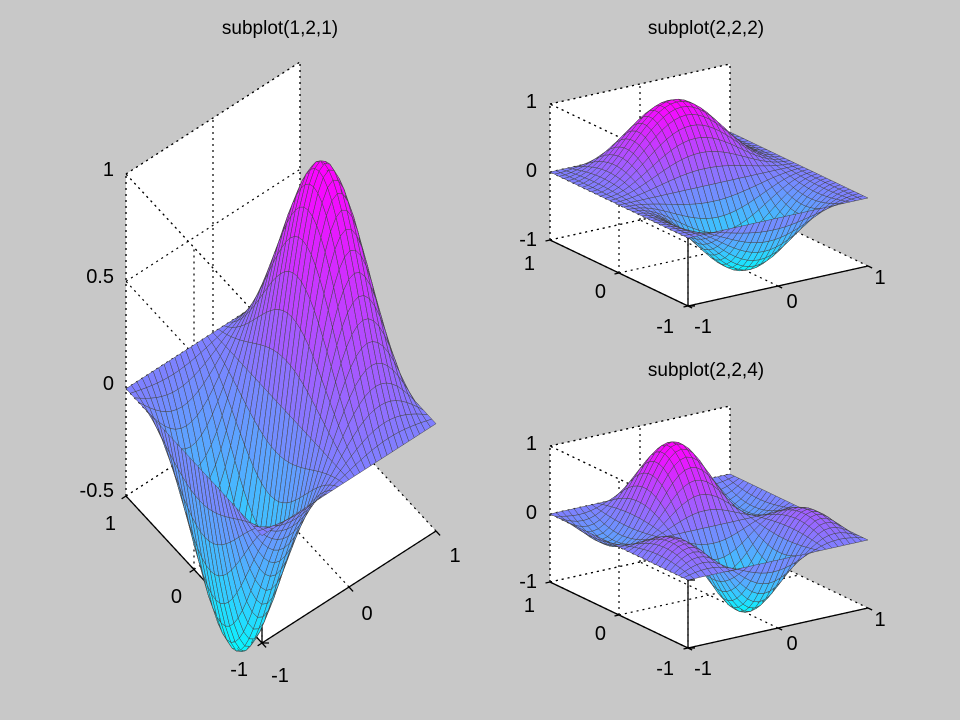 This screenshot has height=720, width=960. What do you see at coordinates (706, 370) in the screenshot?
I see `subplot-title: subplot(2,2,4)` at bounding box center [706, 370].